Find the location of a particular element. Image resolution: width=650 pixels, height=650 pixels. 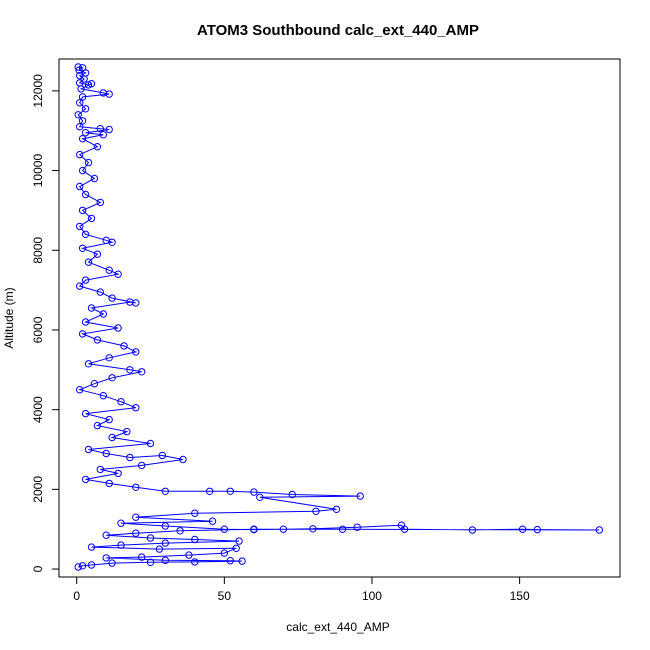

x-tick-label: 0 is located at coordinates (76, 596).